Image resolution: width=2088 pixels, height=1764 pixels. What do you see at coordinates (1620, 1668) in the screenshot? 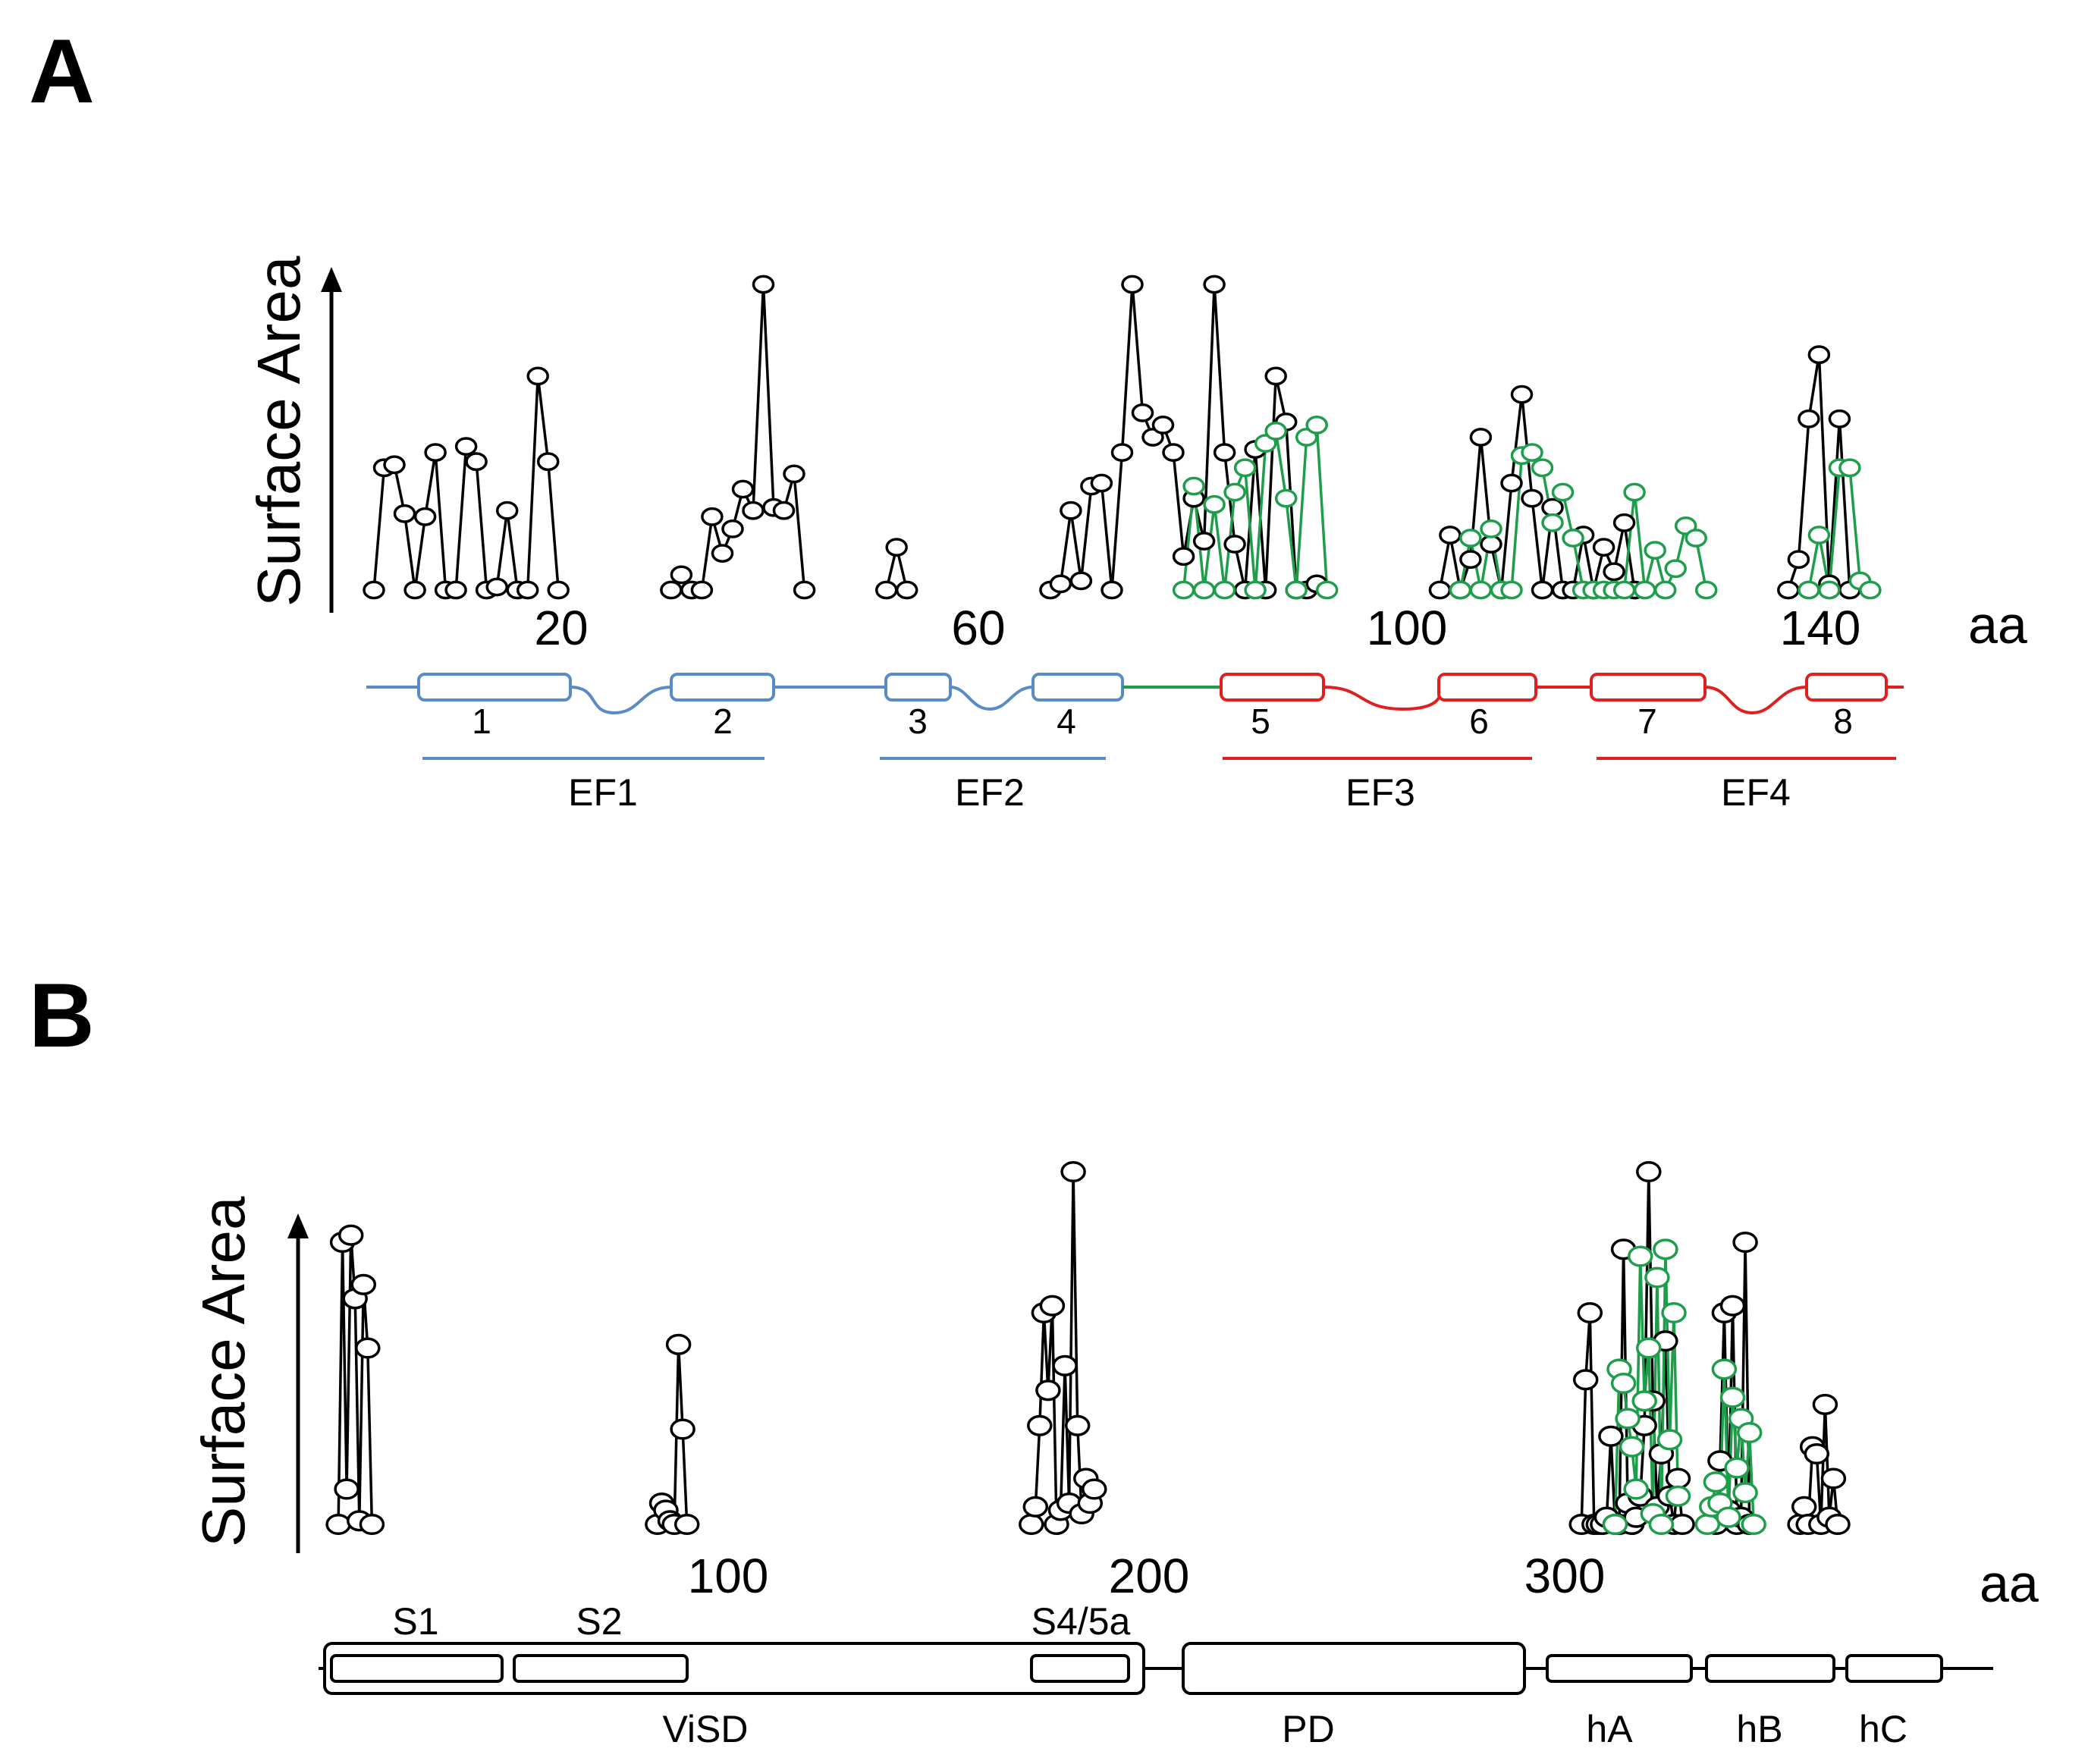
I see `ha-box` at bounding box center [1620, 1668].